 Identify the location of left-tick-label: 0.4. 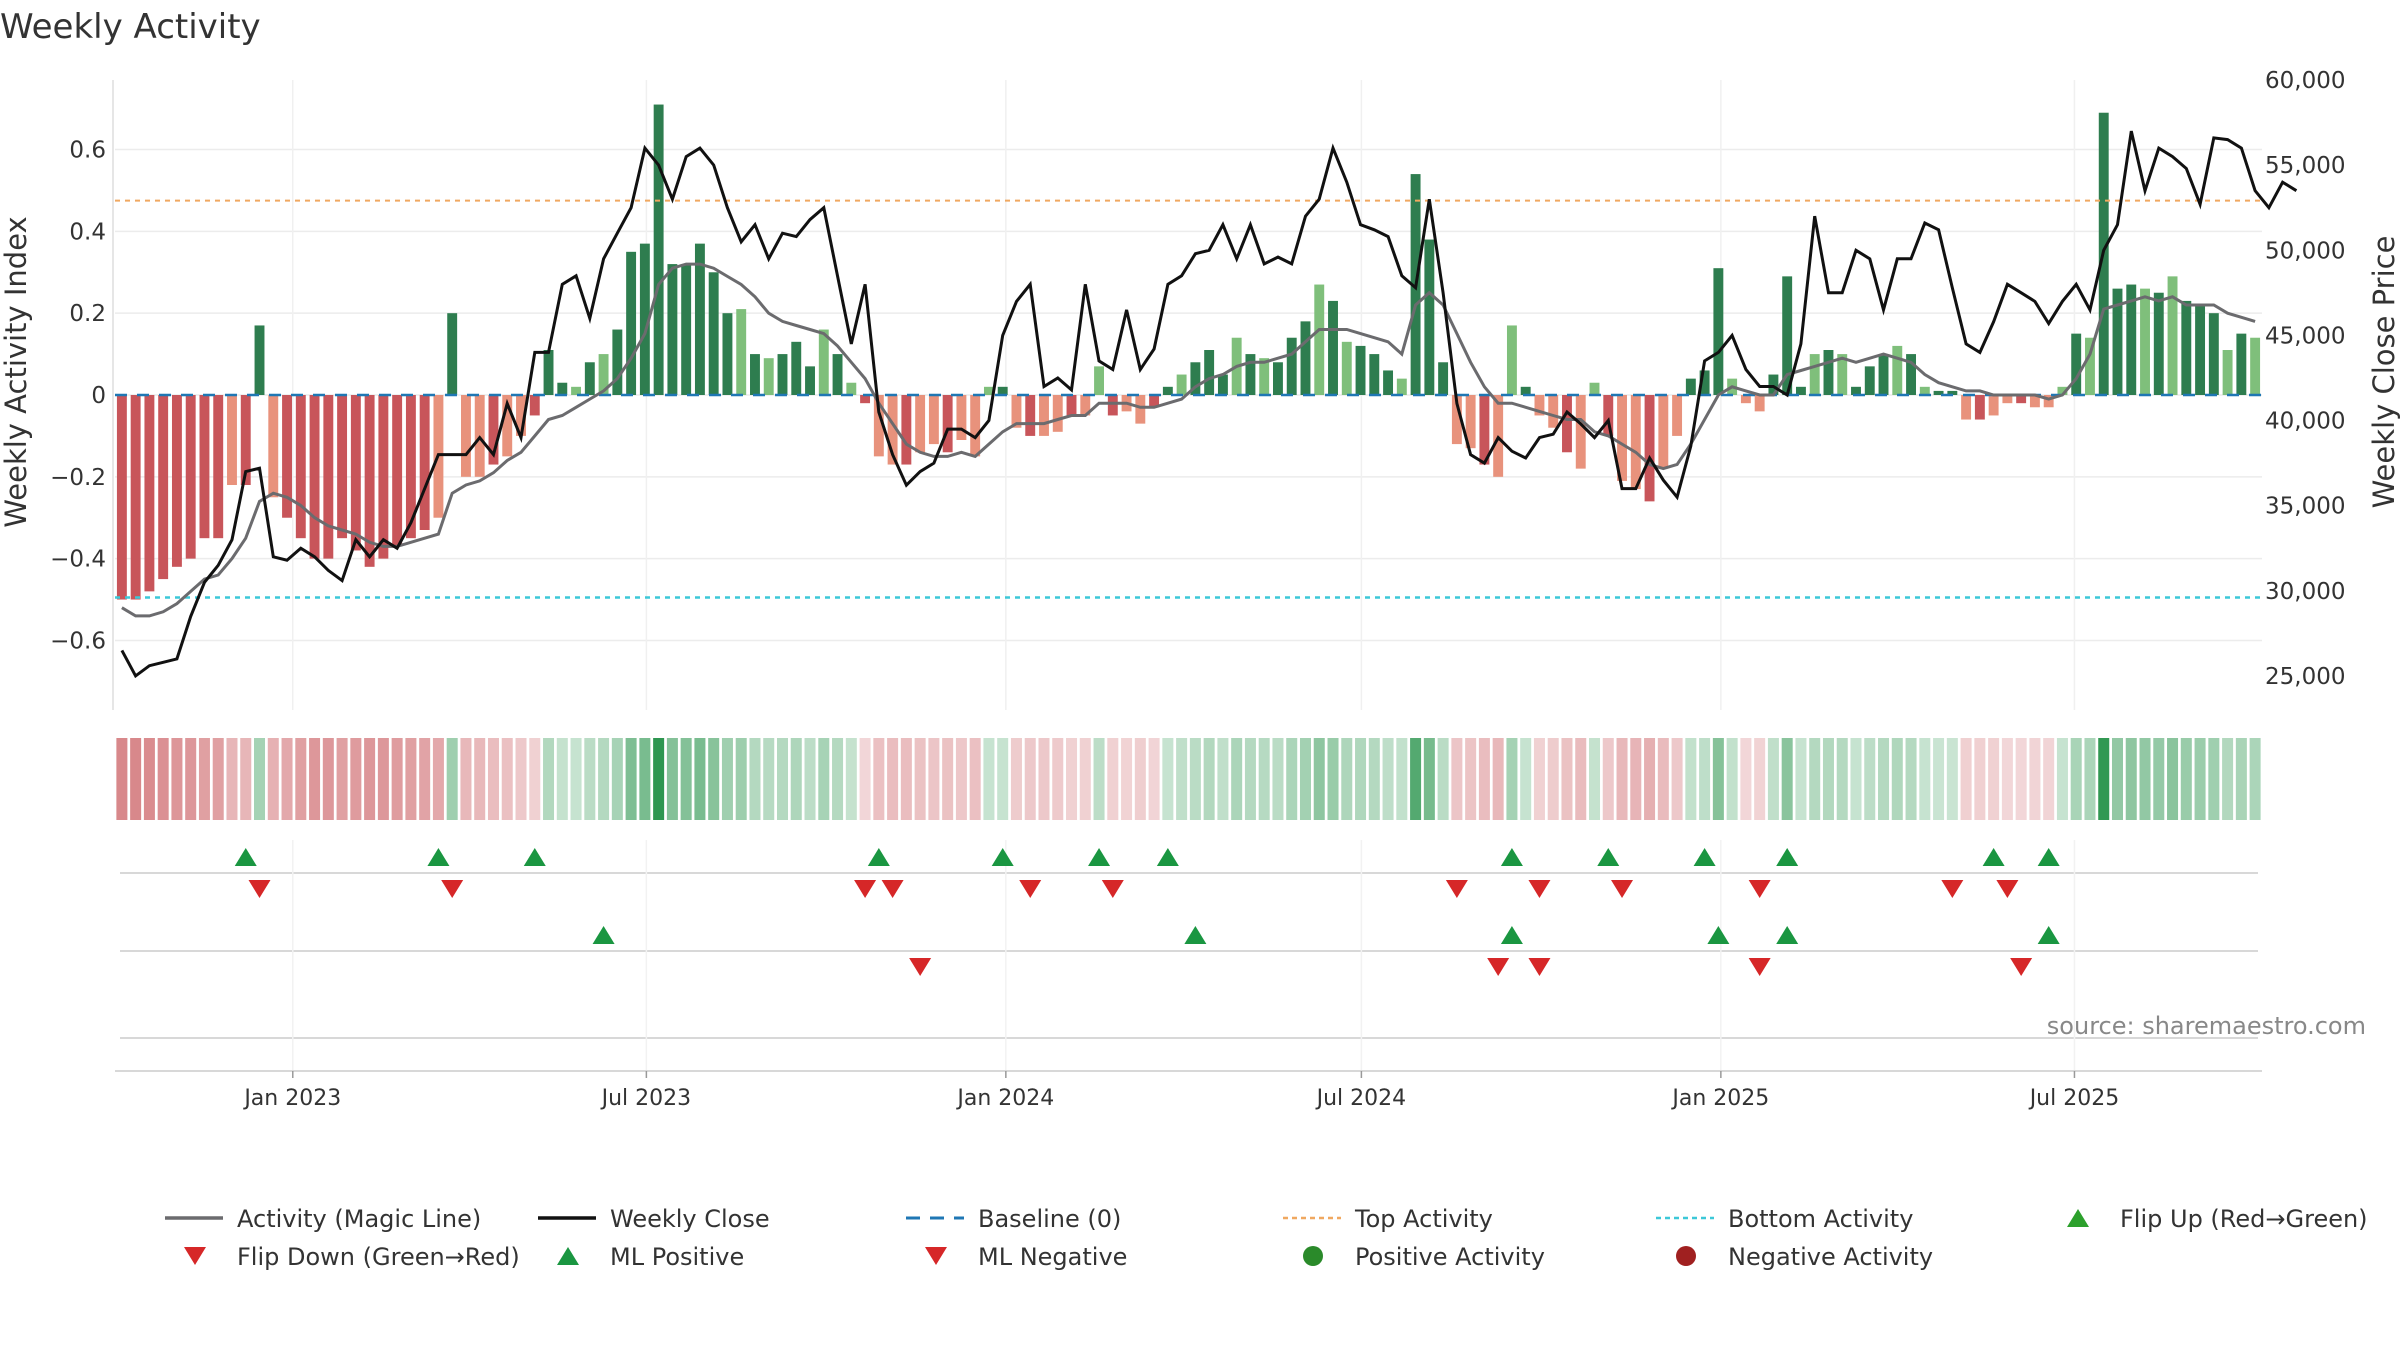
(87, 232).